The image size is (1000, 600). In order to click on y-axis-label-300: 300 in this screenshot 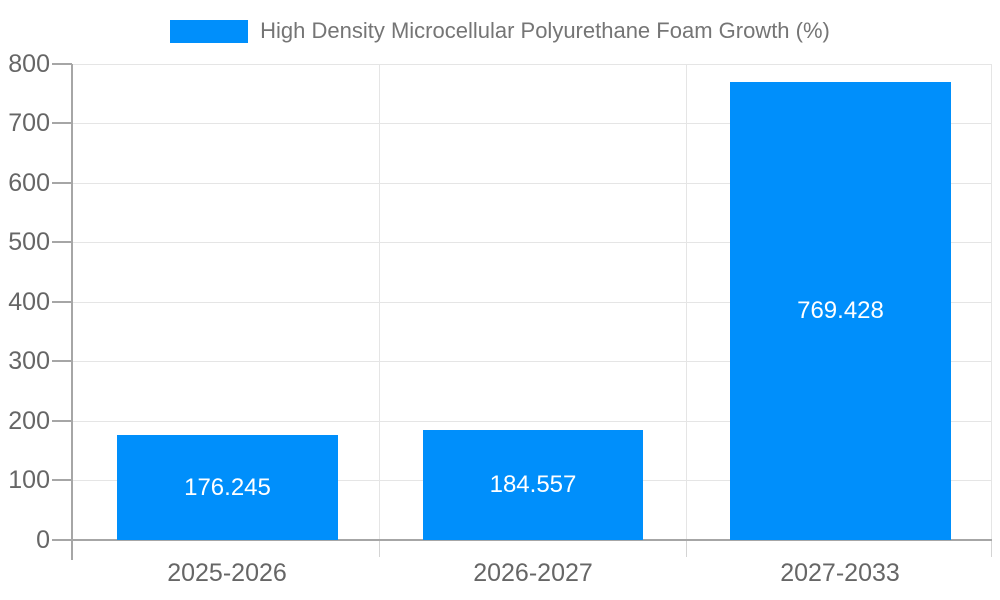, I will do `click(29, 361)`.